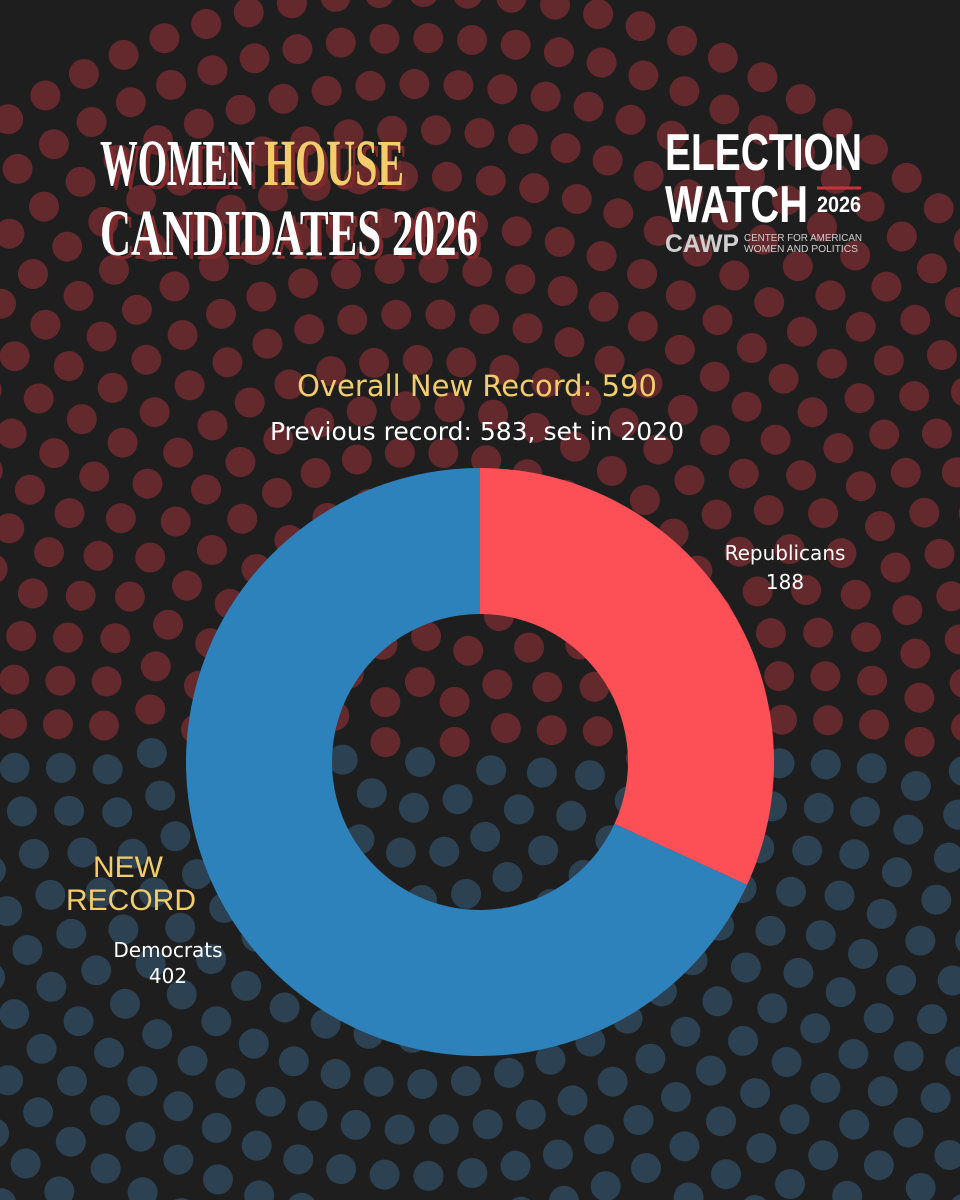  I want to click on annotation: RECORD, so click(131, 900).